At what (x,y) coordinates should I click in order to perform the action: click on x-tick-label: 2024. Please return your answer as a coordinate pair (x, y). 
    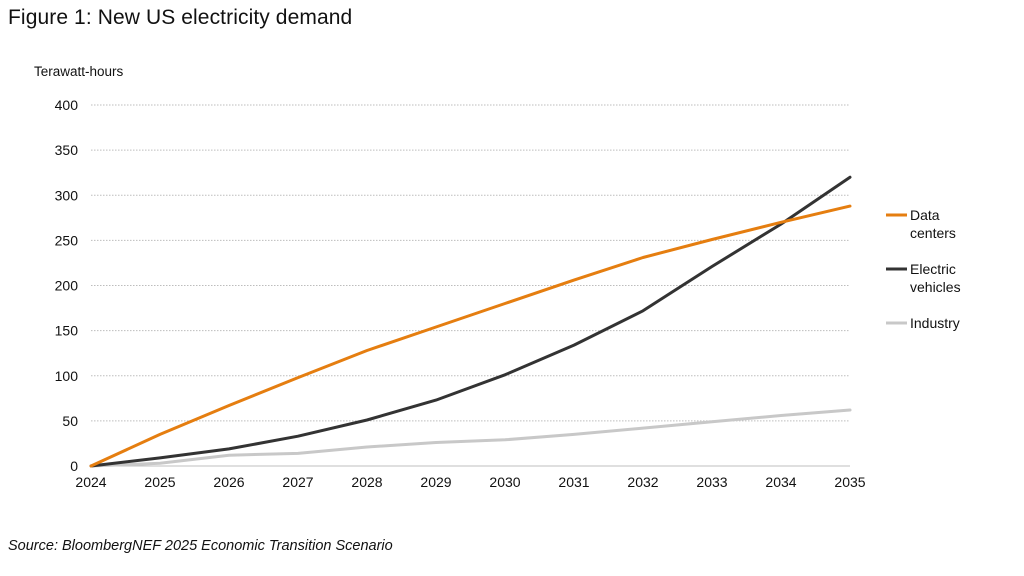
    Looking at the image, I should click on (90, 482).